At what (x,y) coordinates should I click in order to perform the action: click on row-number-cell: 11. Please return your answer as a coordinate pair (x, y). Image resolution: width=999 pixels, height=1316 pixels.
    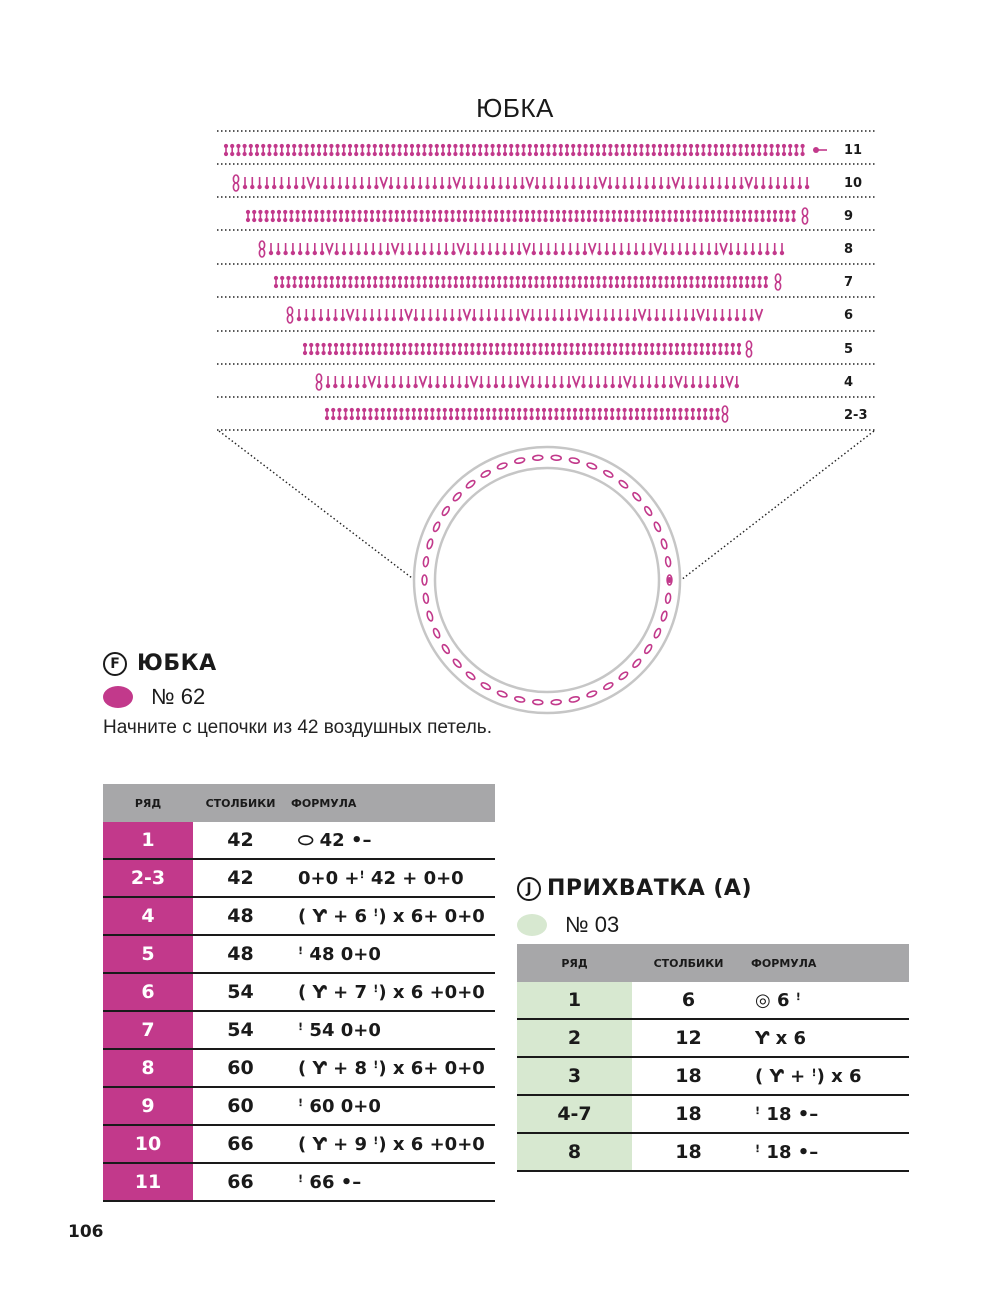
    Looking at the image, I should click on (148, 1182).